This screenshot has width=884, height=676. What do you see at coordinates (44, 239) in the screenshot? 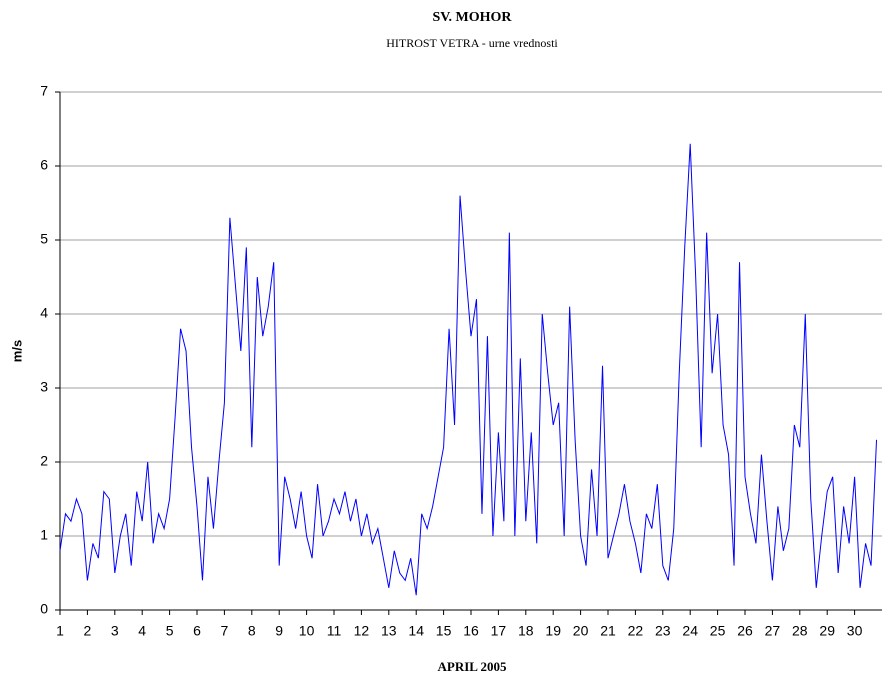
I see `y-tick-label: 5` at bounding box center [44, 239].